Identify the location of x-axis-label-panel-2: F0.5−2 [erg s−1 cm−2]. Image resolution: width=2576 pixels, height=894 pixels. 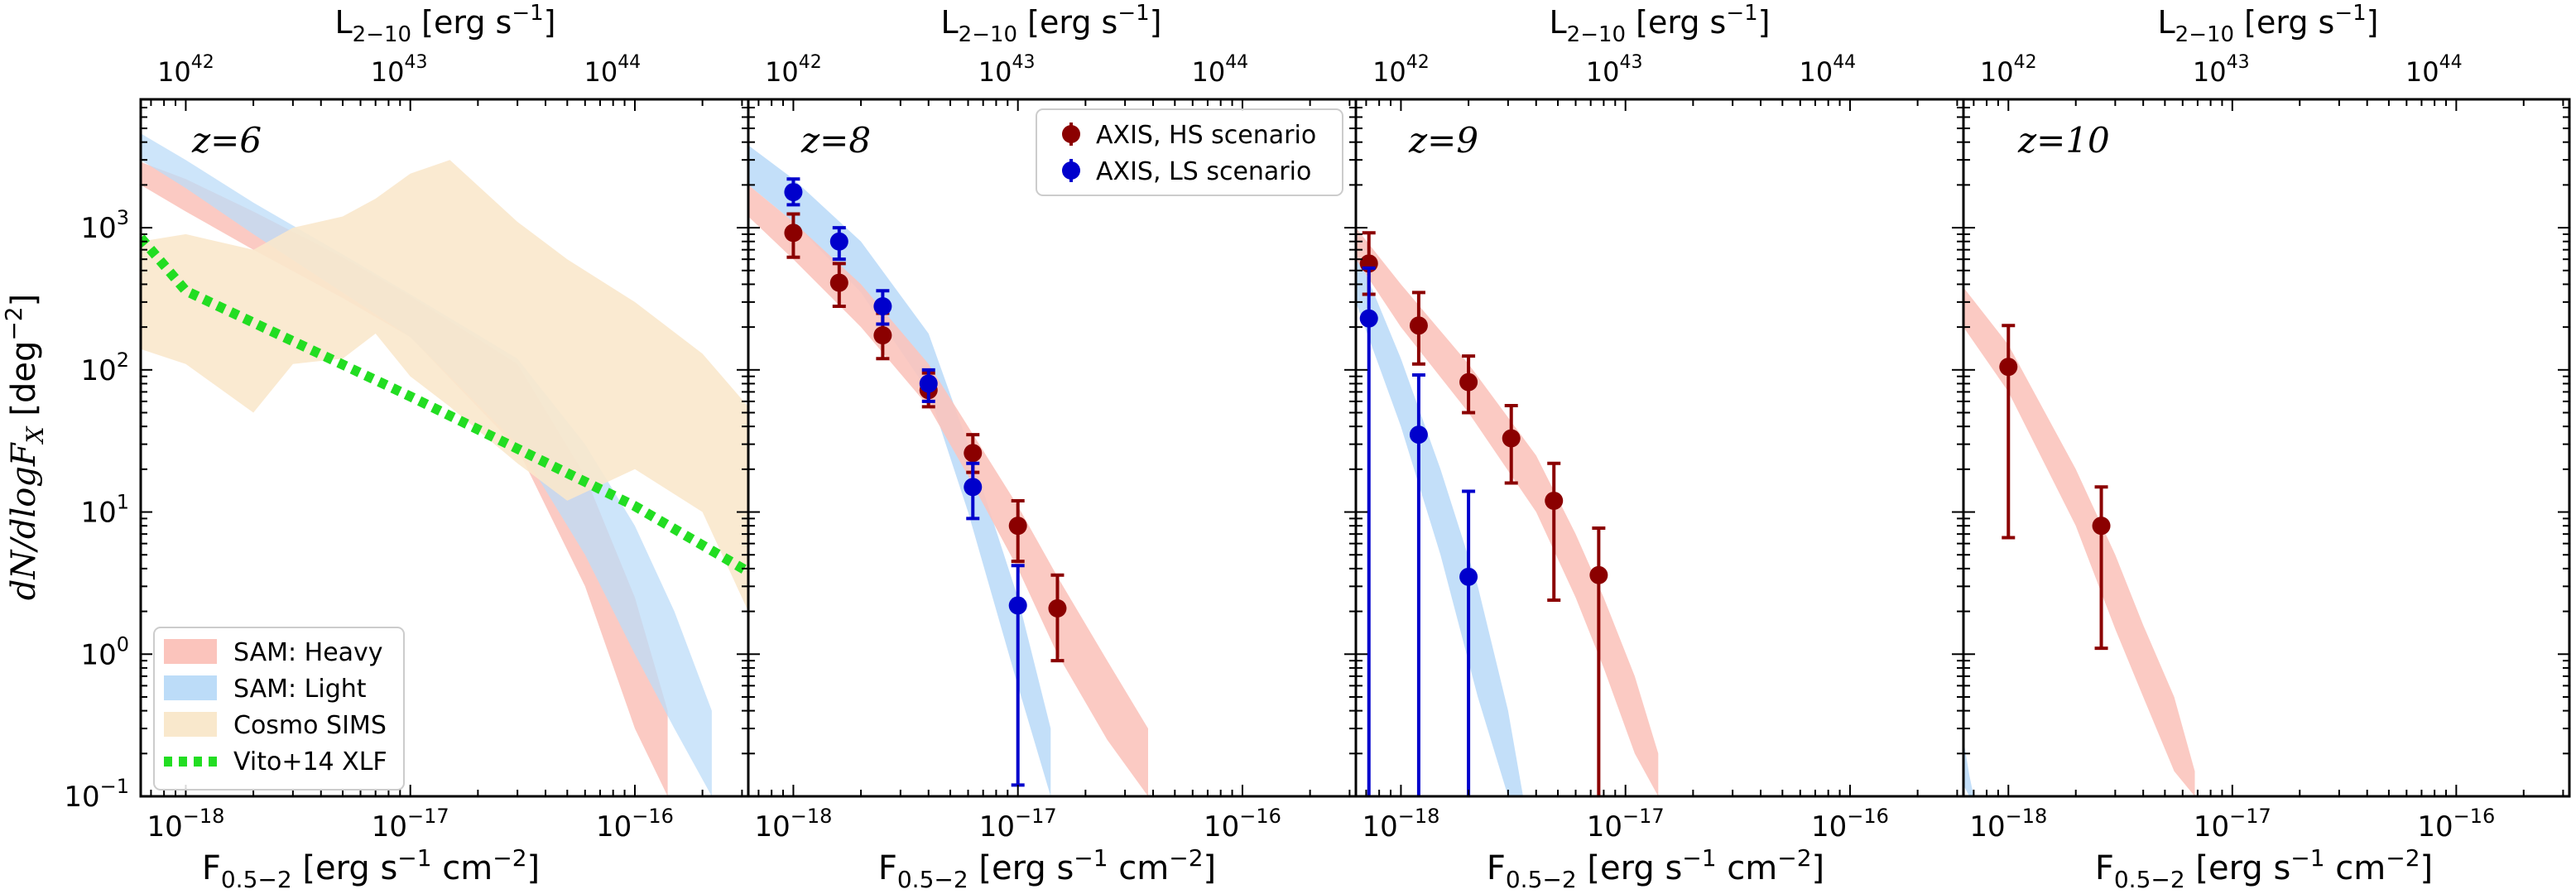
(1047, 868).